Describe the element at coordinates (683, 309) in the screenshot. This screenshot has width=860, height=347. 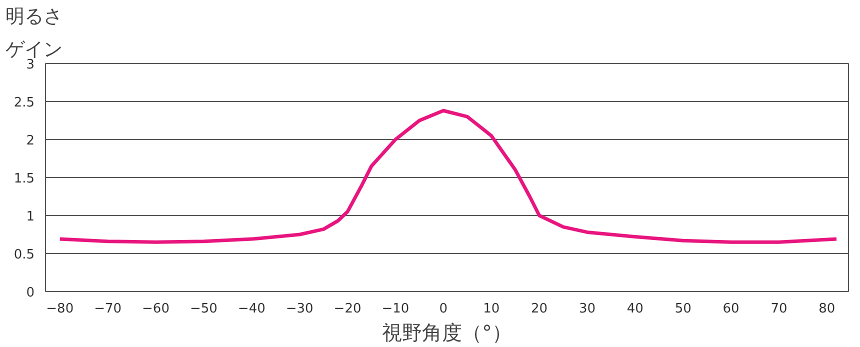
I see `x-tick-label: 50` at that location.